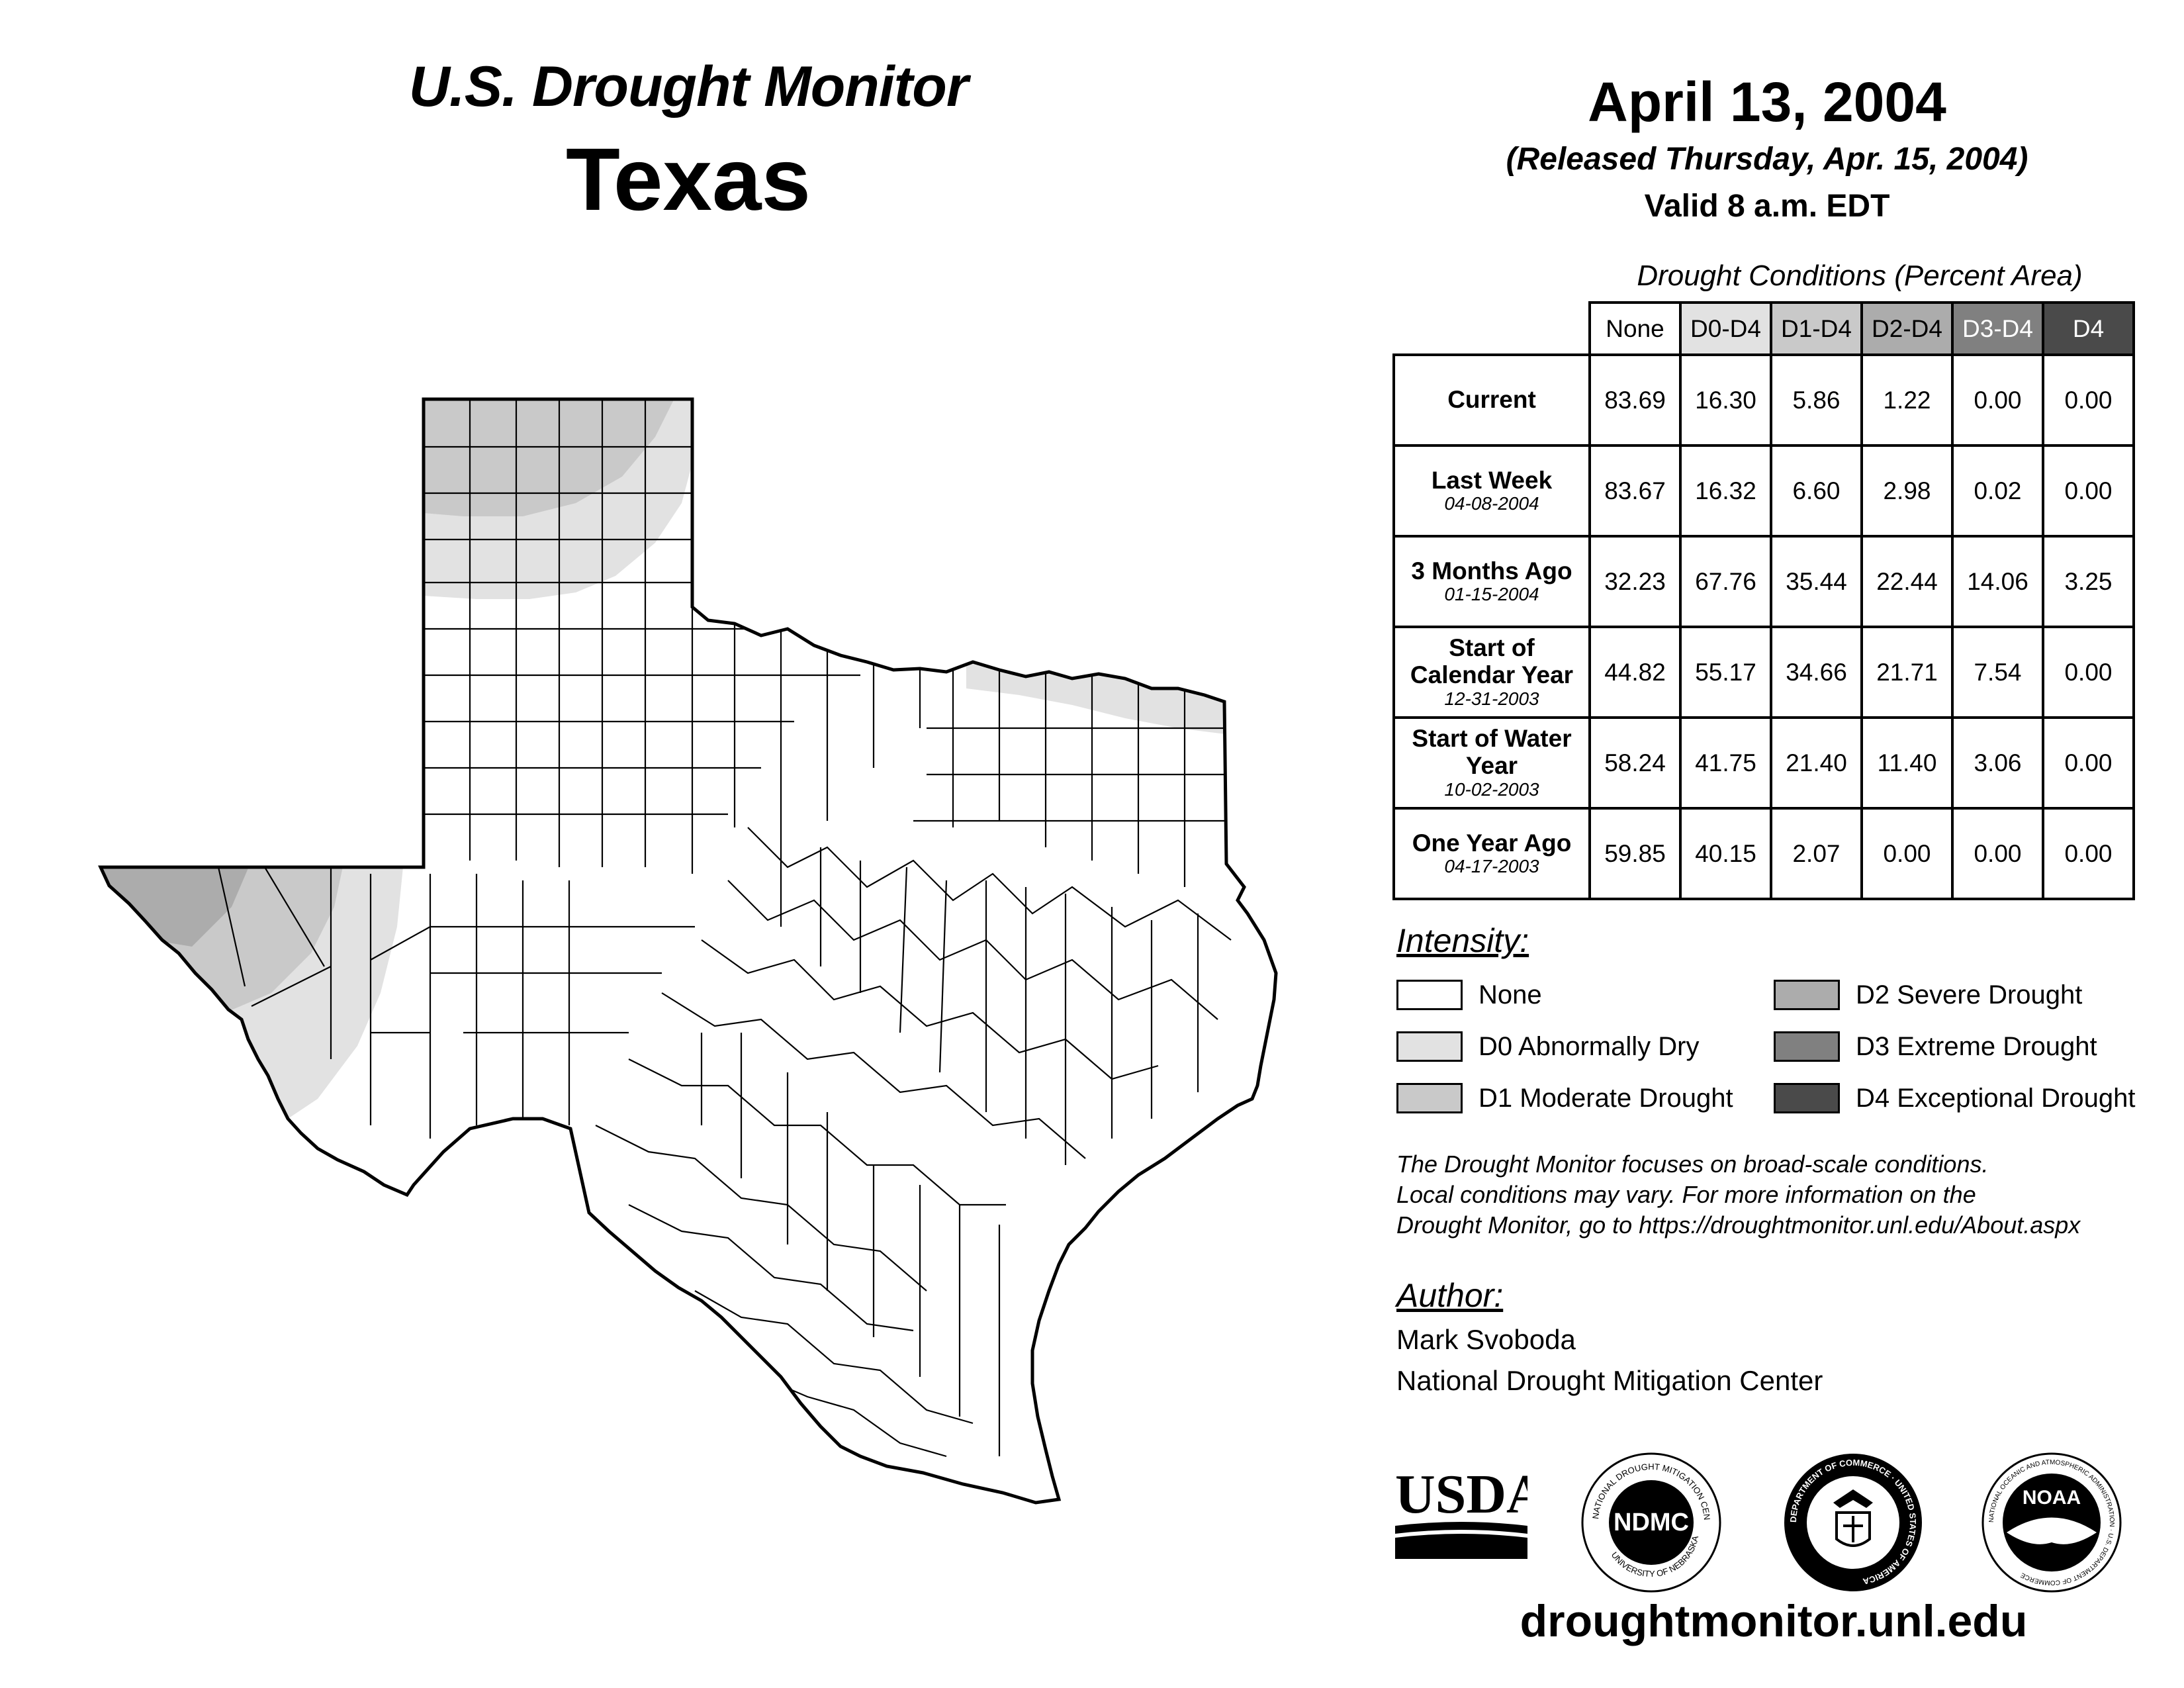 This screenshot has height=1688, width=2184. I want to click on table-cell: 16.32, so click(1726, 491).